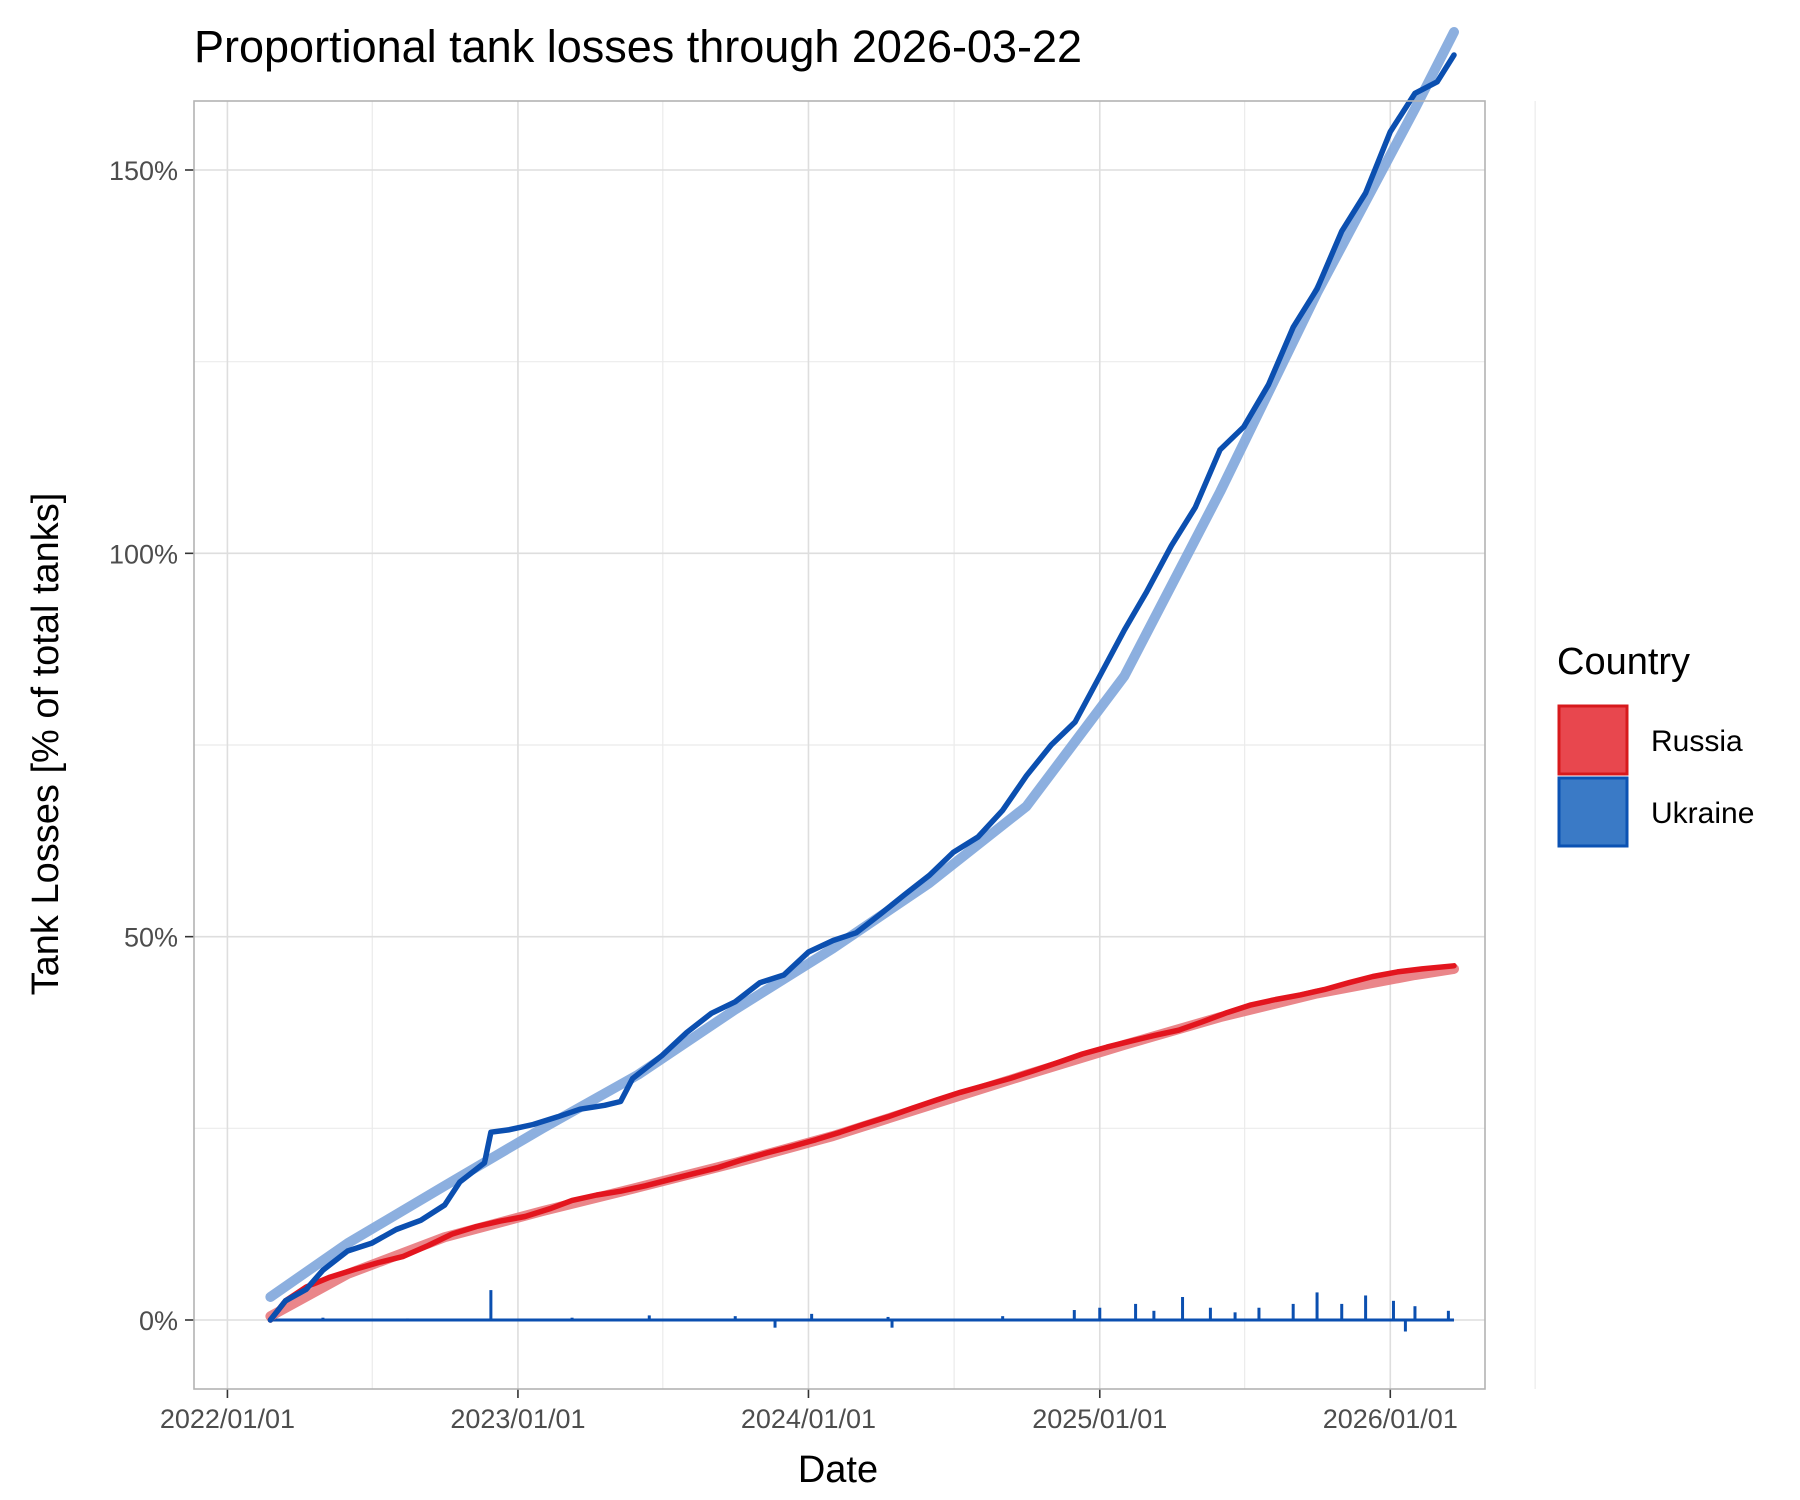  What do you see at coordinates (1390, 1419) in the screenshot?
I see `x-tick-label: 2026/01/01` at bounding box center [1390, 1419].